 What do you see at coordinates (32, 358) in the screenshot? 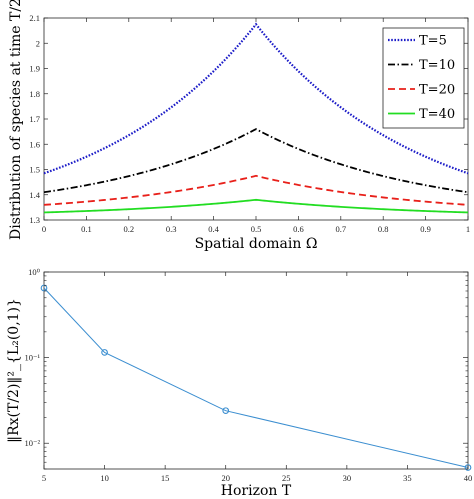
I see `y-tick-label-2: 10⁻¹` at bounding box center [32, 358].